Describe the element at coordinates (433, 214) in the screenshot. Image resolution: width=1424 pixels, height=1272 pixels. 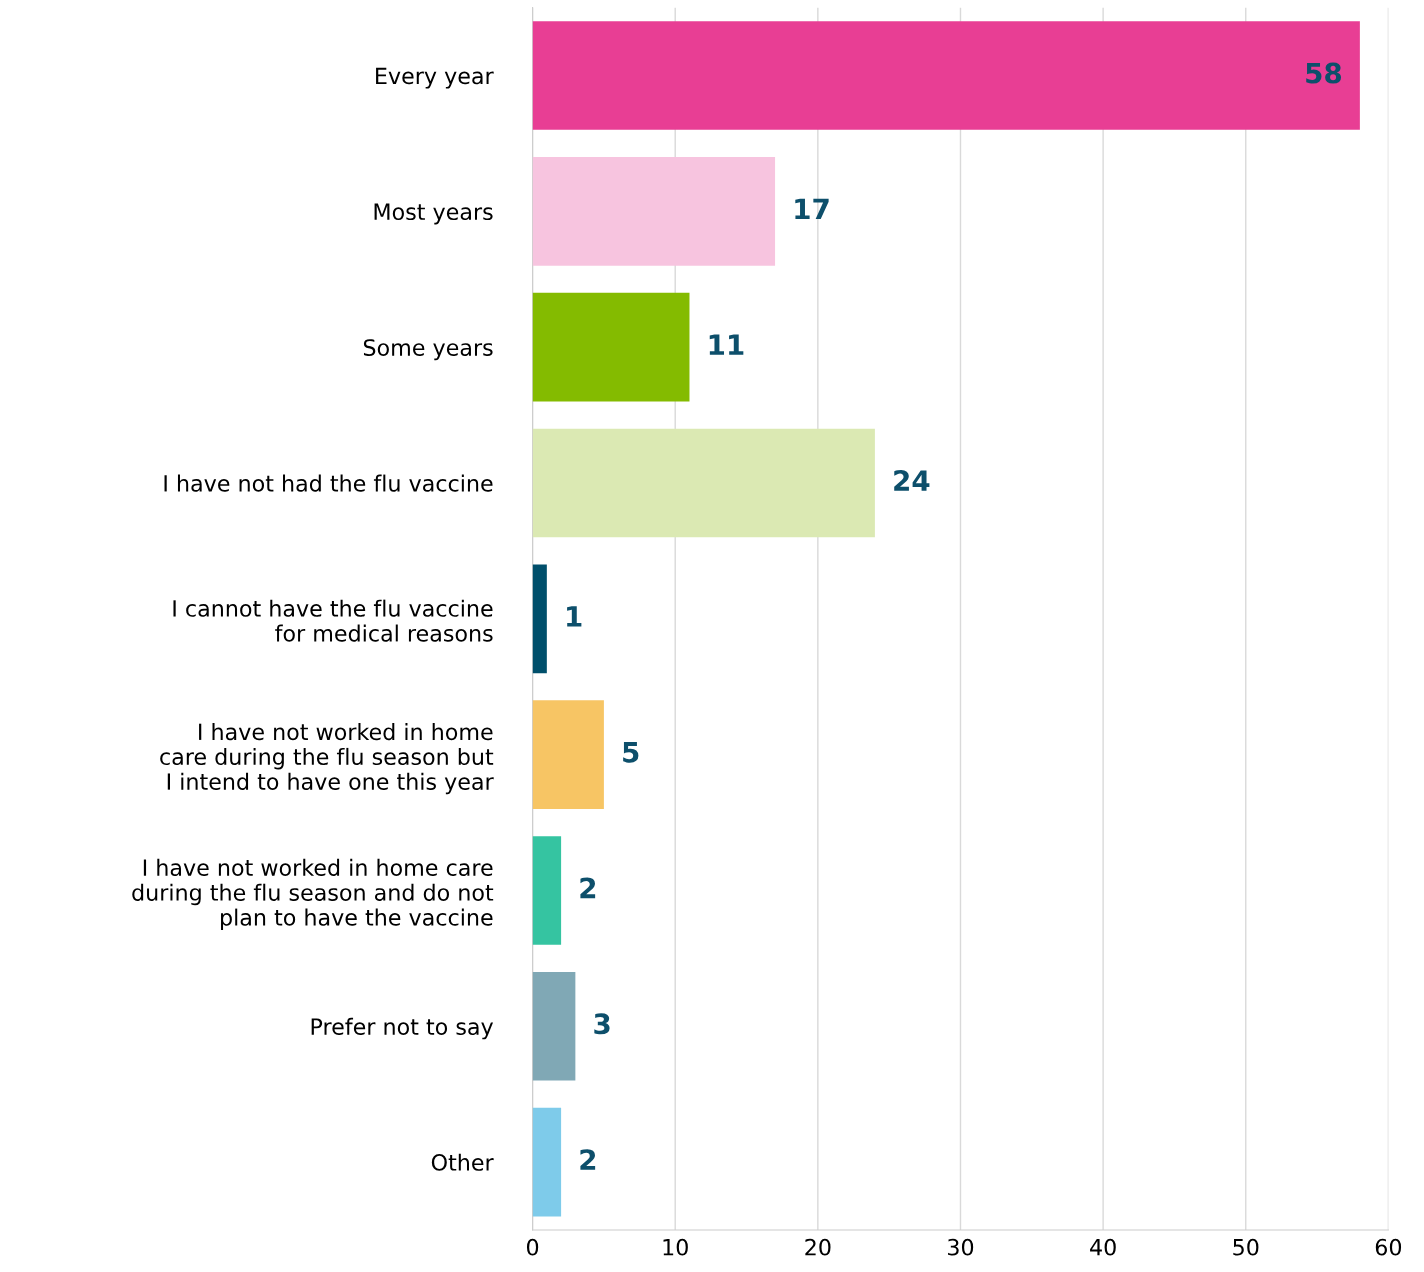
I see `y-tick-label: Most years` at that location.